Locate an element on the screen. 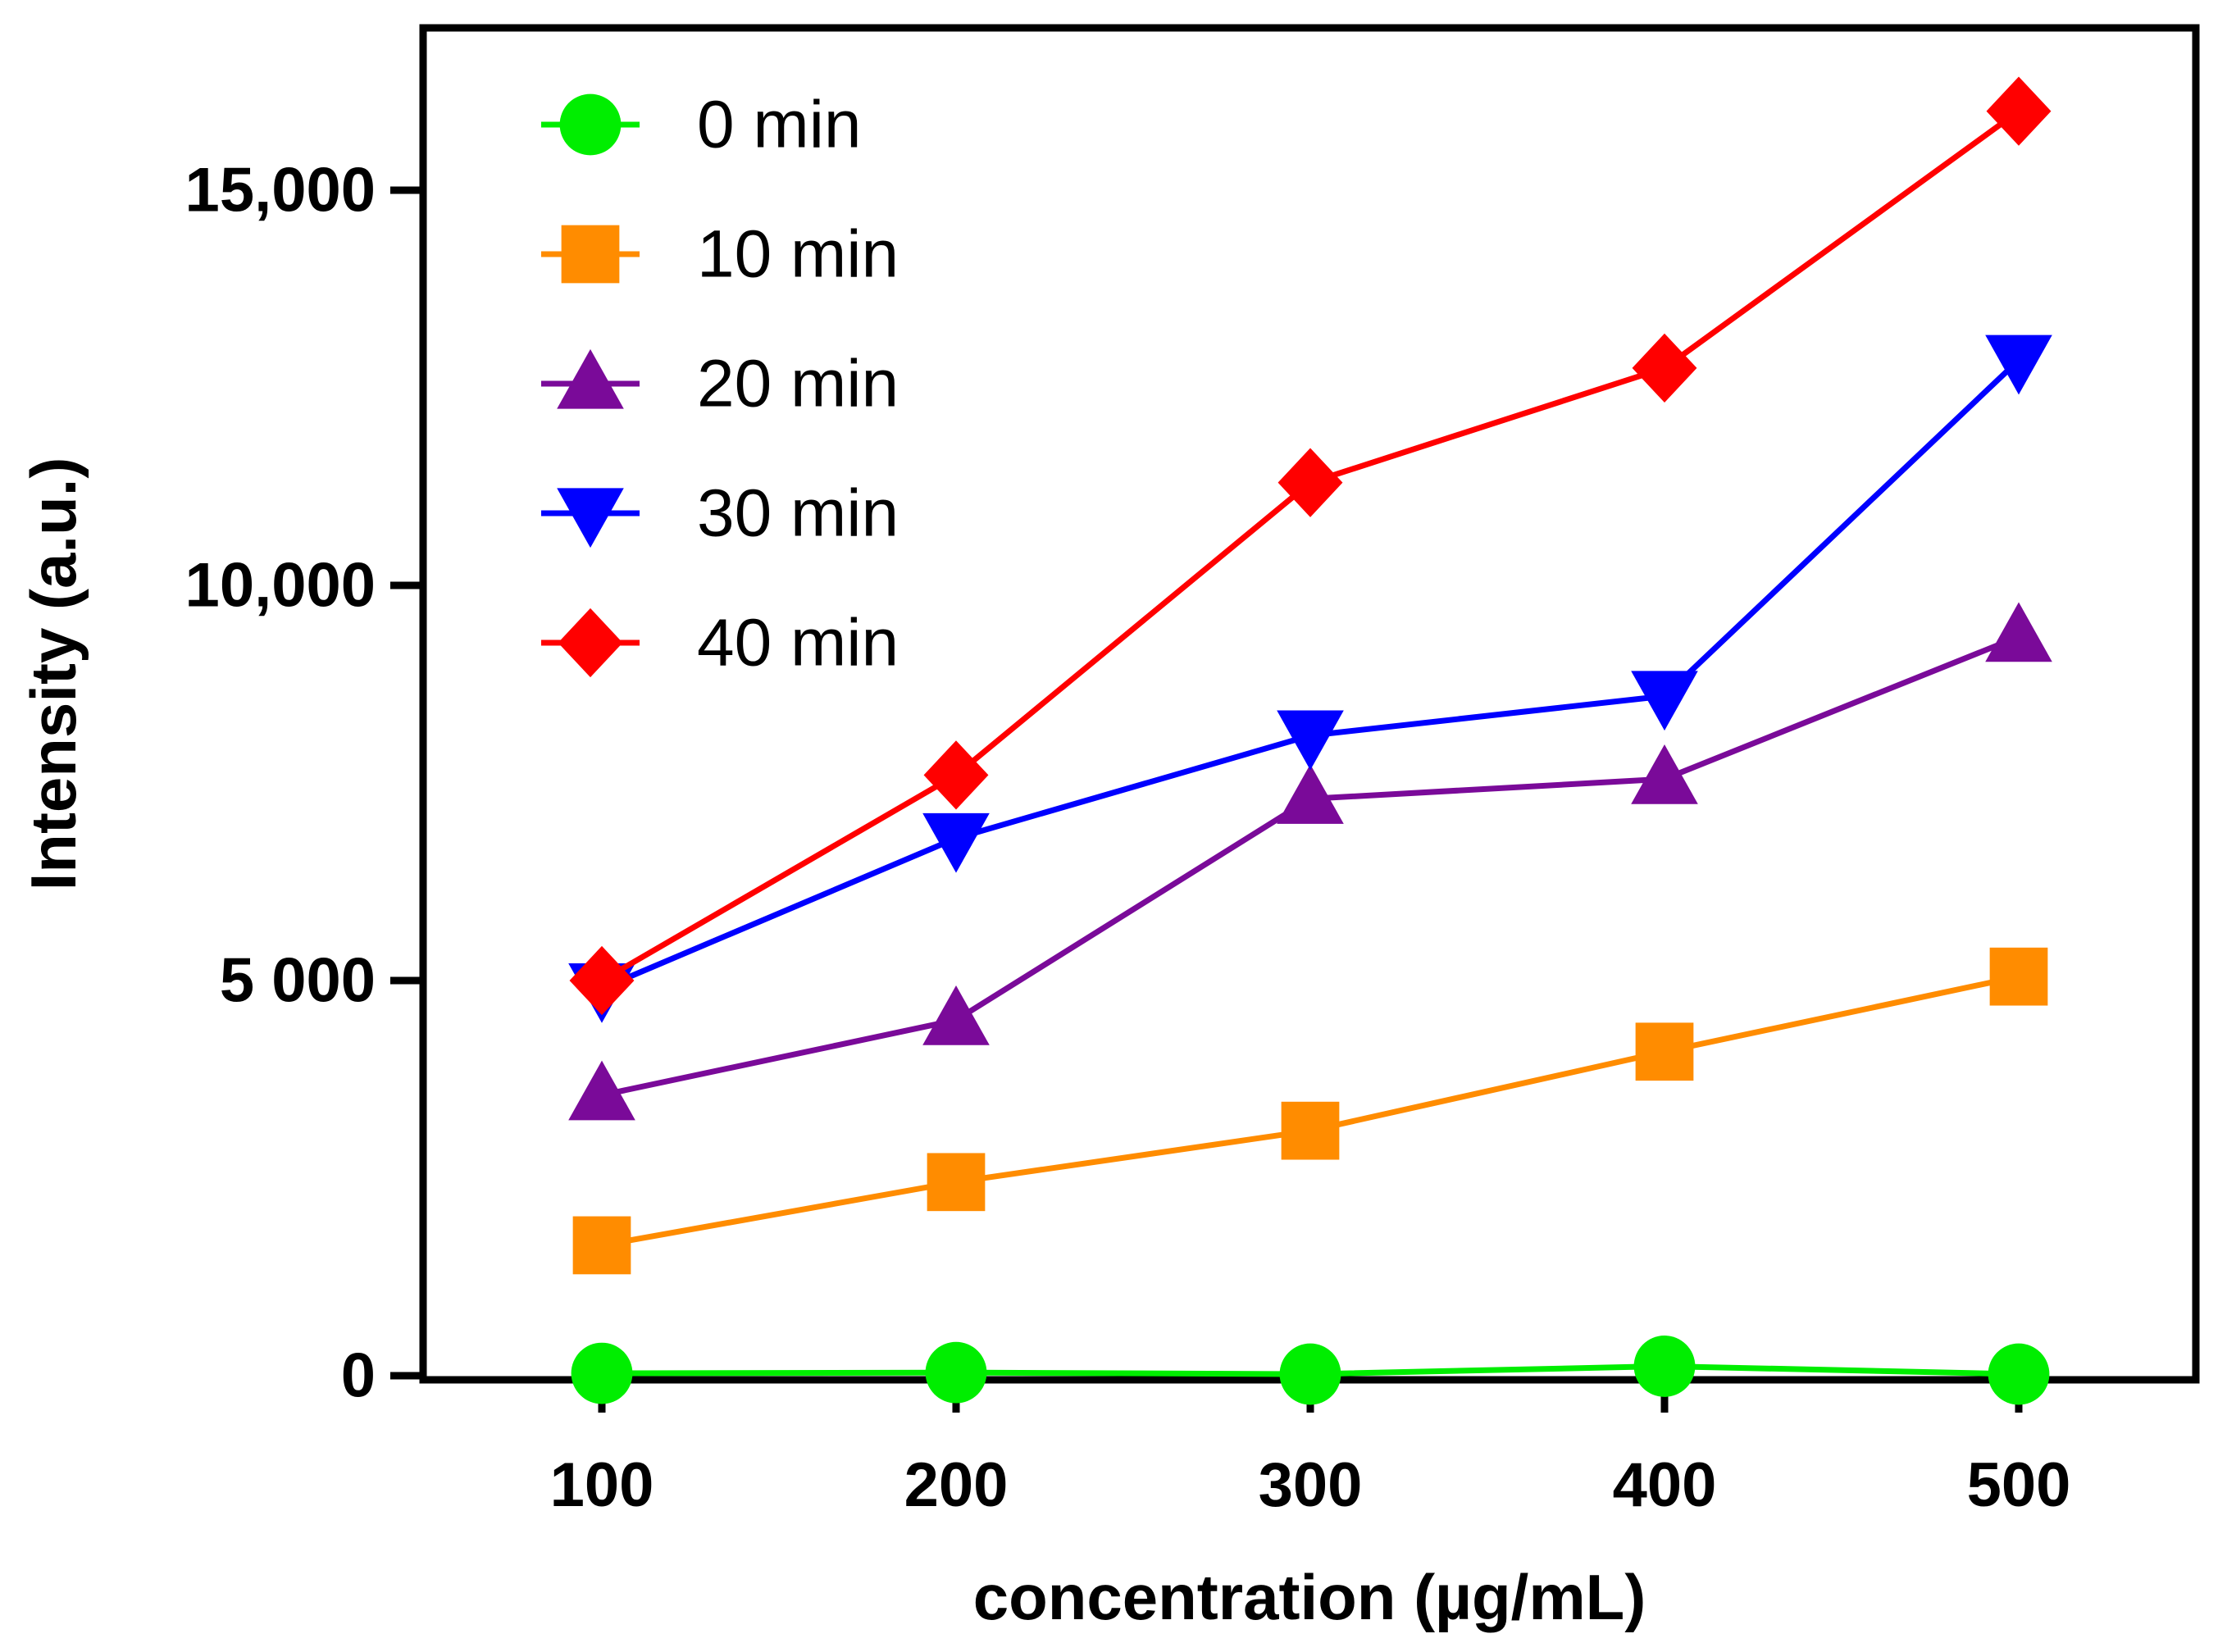 The image size is (2227, 1652). legend-label: 20 min is located at coordinates (798, 384).